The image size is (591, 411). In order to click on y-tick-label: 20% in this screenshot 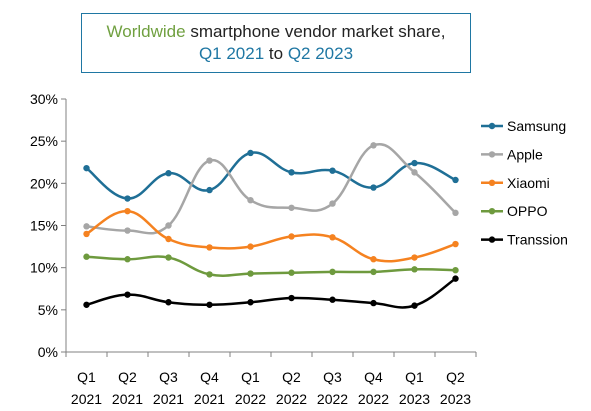, I will do `click(44, 183)`.